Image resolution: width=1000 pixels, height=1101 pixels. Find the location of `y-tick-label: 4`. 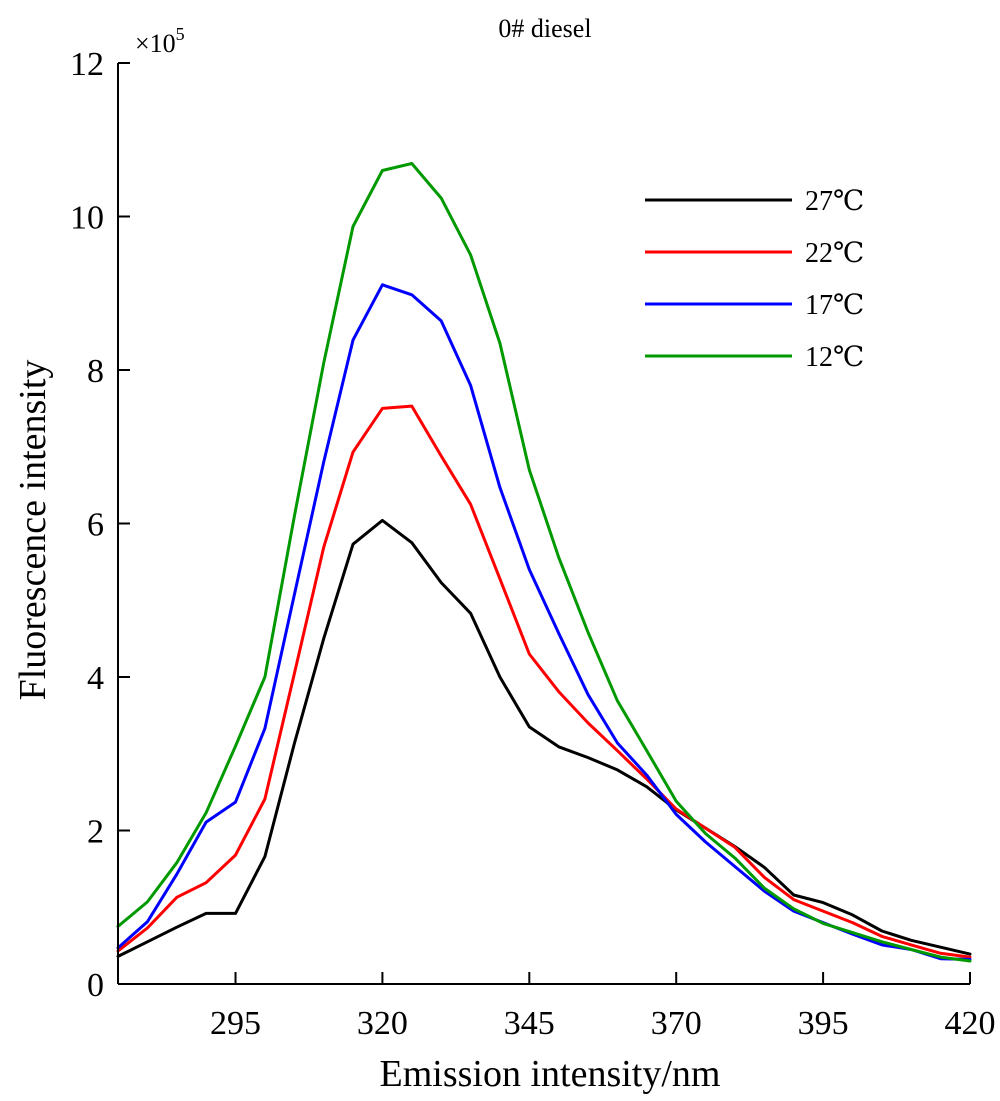

y-tick-label: 4 is located at coordinates (95, 678).